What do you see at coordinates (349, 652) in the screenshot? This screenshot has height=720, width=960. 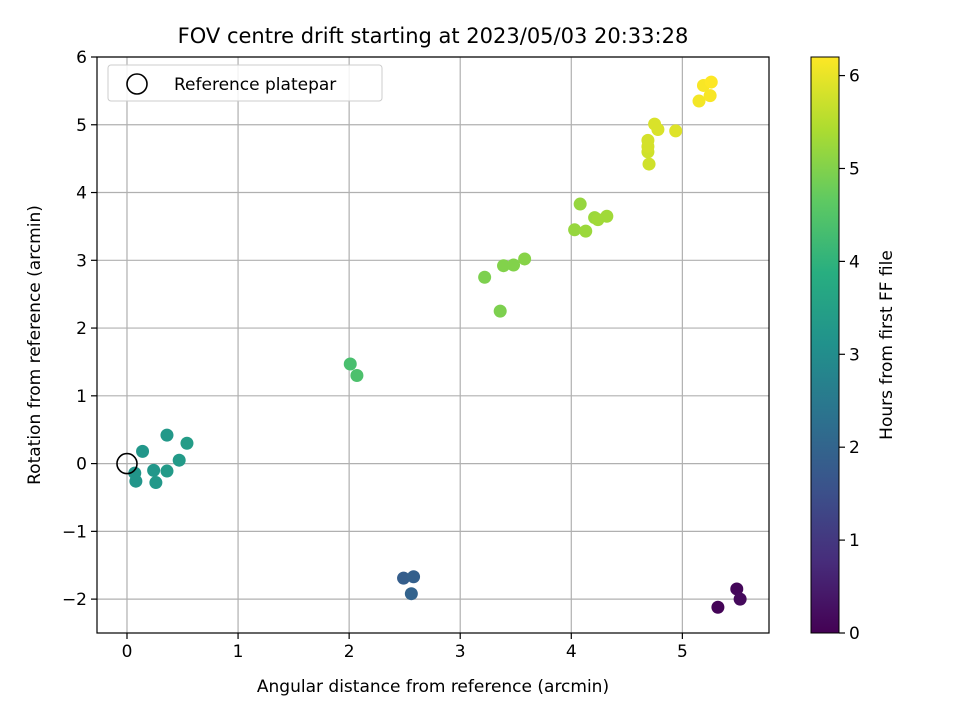 I see `x-tick-label: 2` at bounding box center [349, 652].